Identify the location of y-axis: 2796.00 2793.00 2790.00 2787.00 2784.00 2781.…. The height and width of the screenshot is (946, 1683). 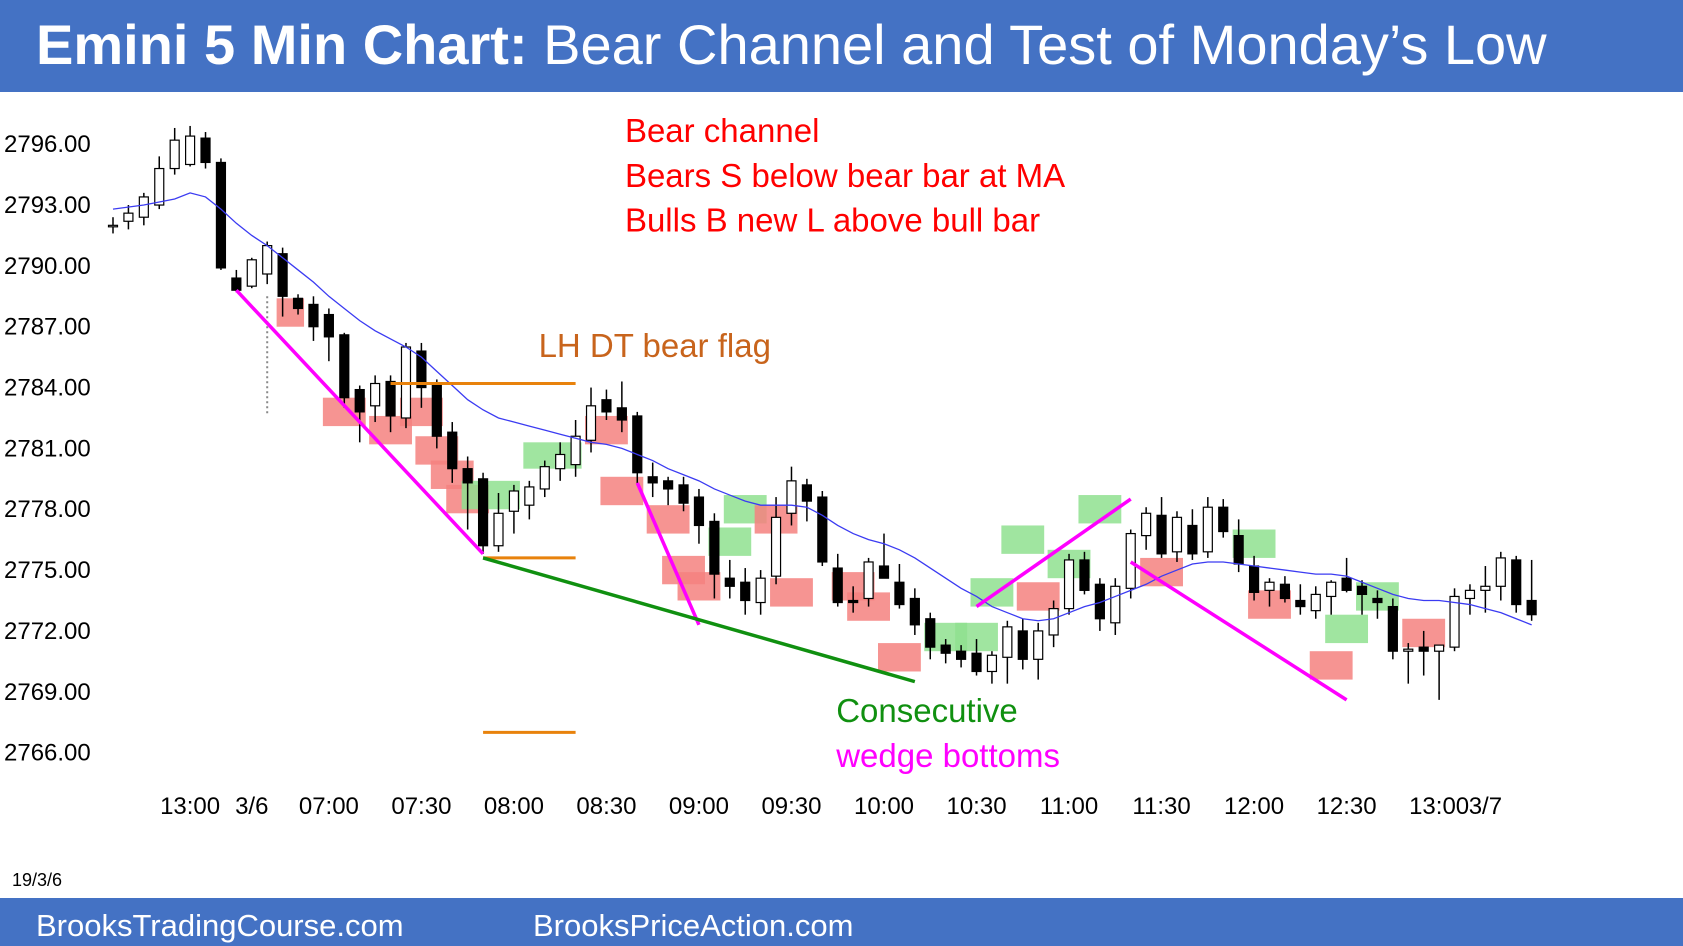
(47, 448).